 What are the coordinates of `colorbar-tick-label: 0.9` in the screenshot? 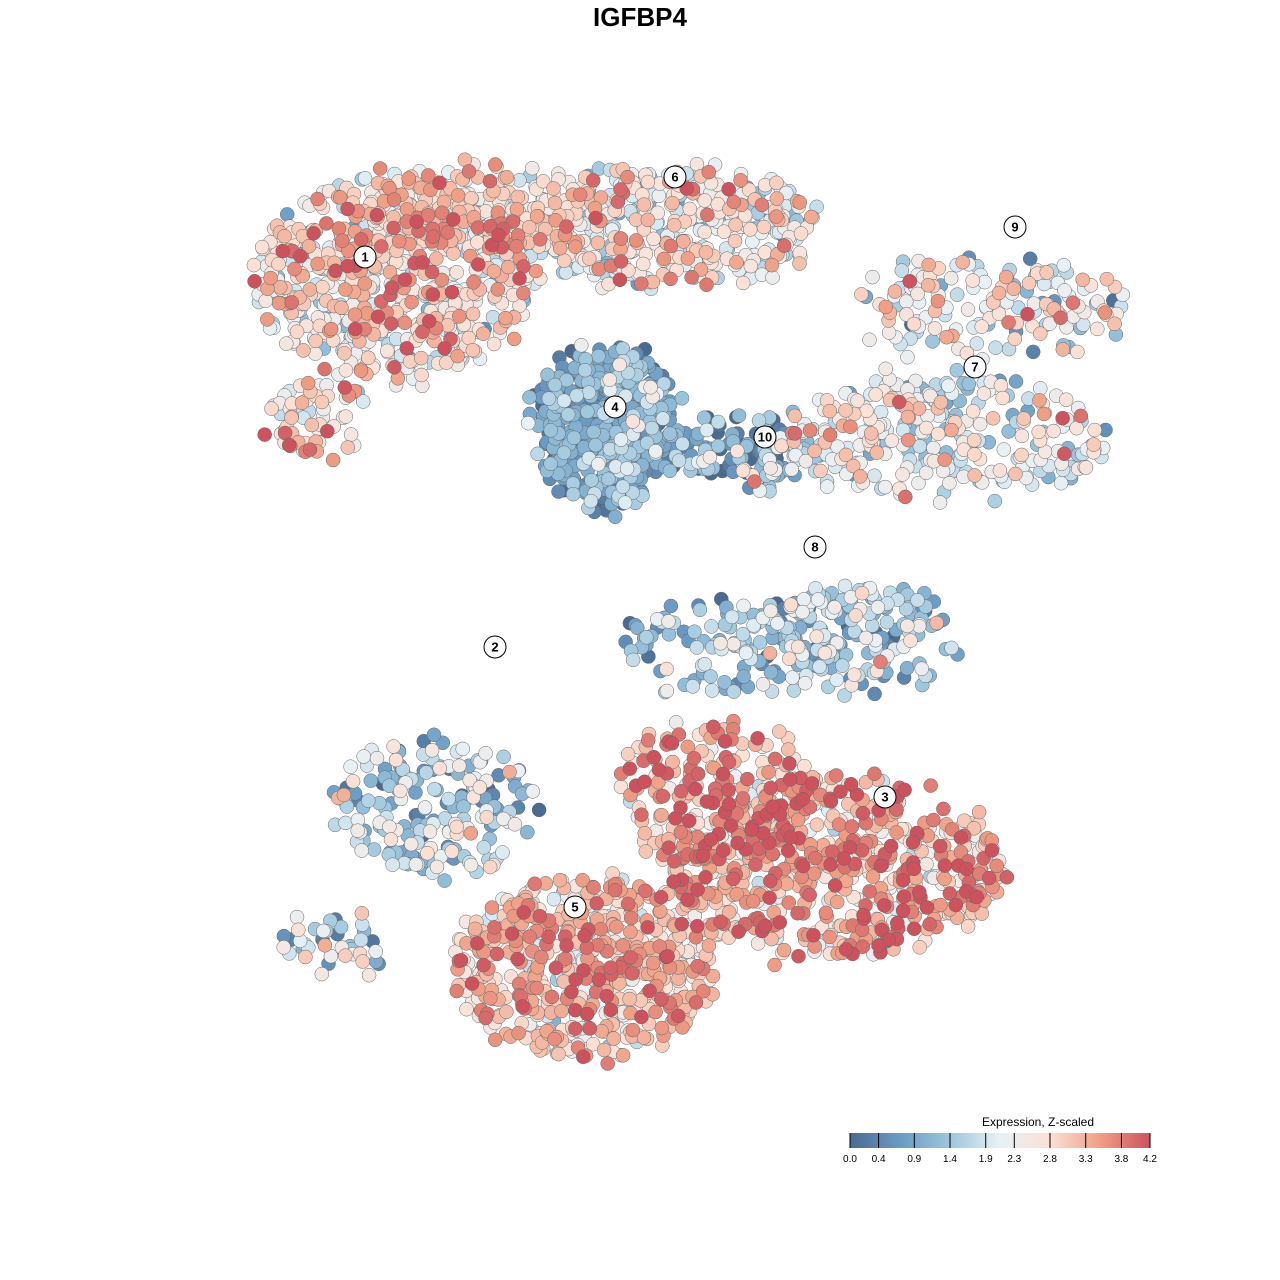 It's located at (914, 1159).